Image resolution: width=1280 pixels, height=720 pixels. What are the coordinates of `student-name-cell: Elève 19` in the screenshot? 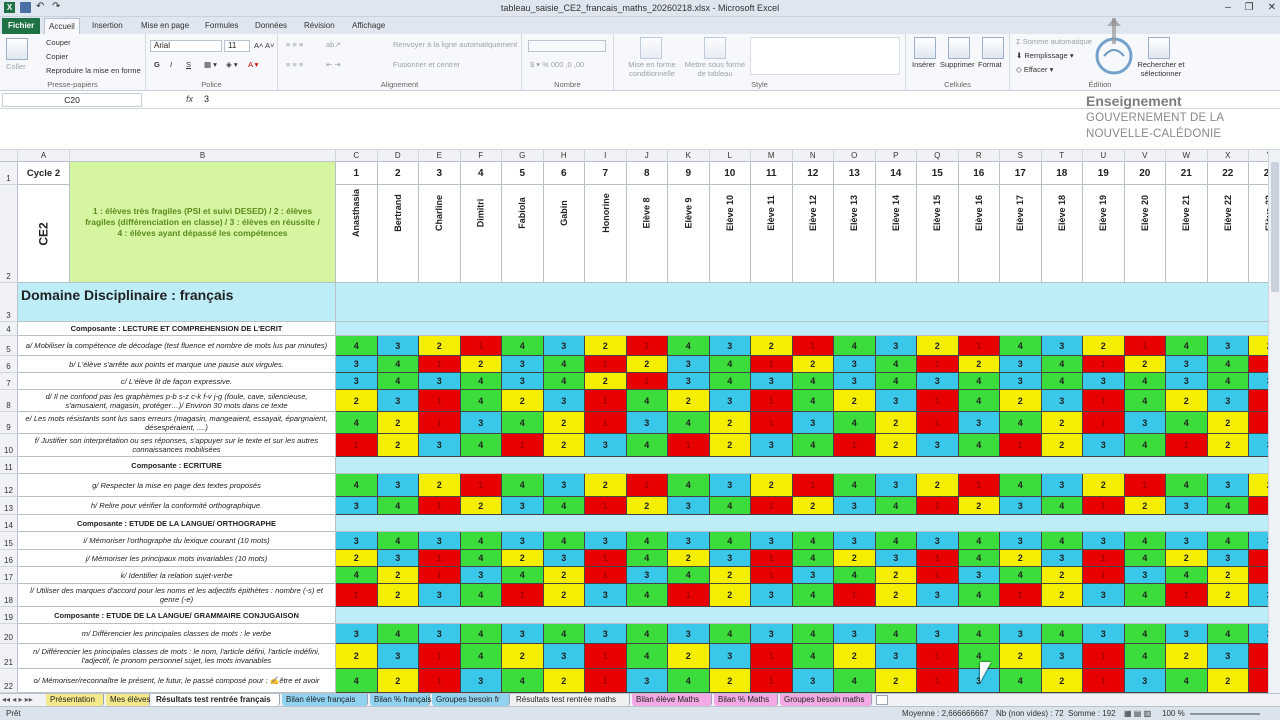 It's located at (1104, 234).